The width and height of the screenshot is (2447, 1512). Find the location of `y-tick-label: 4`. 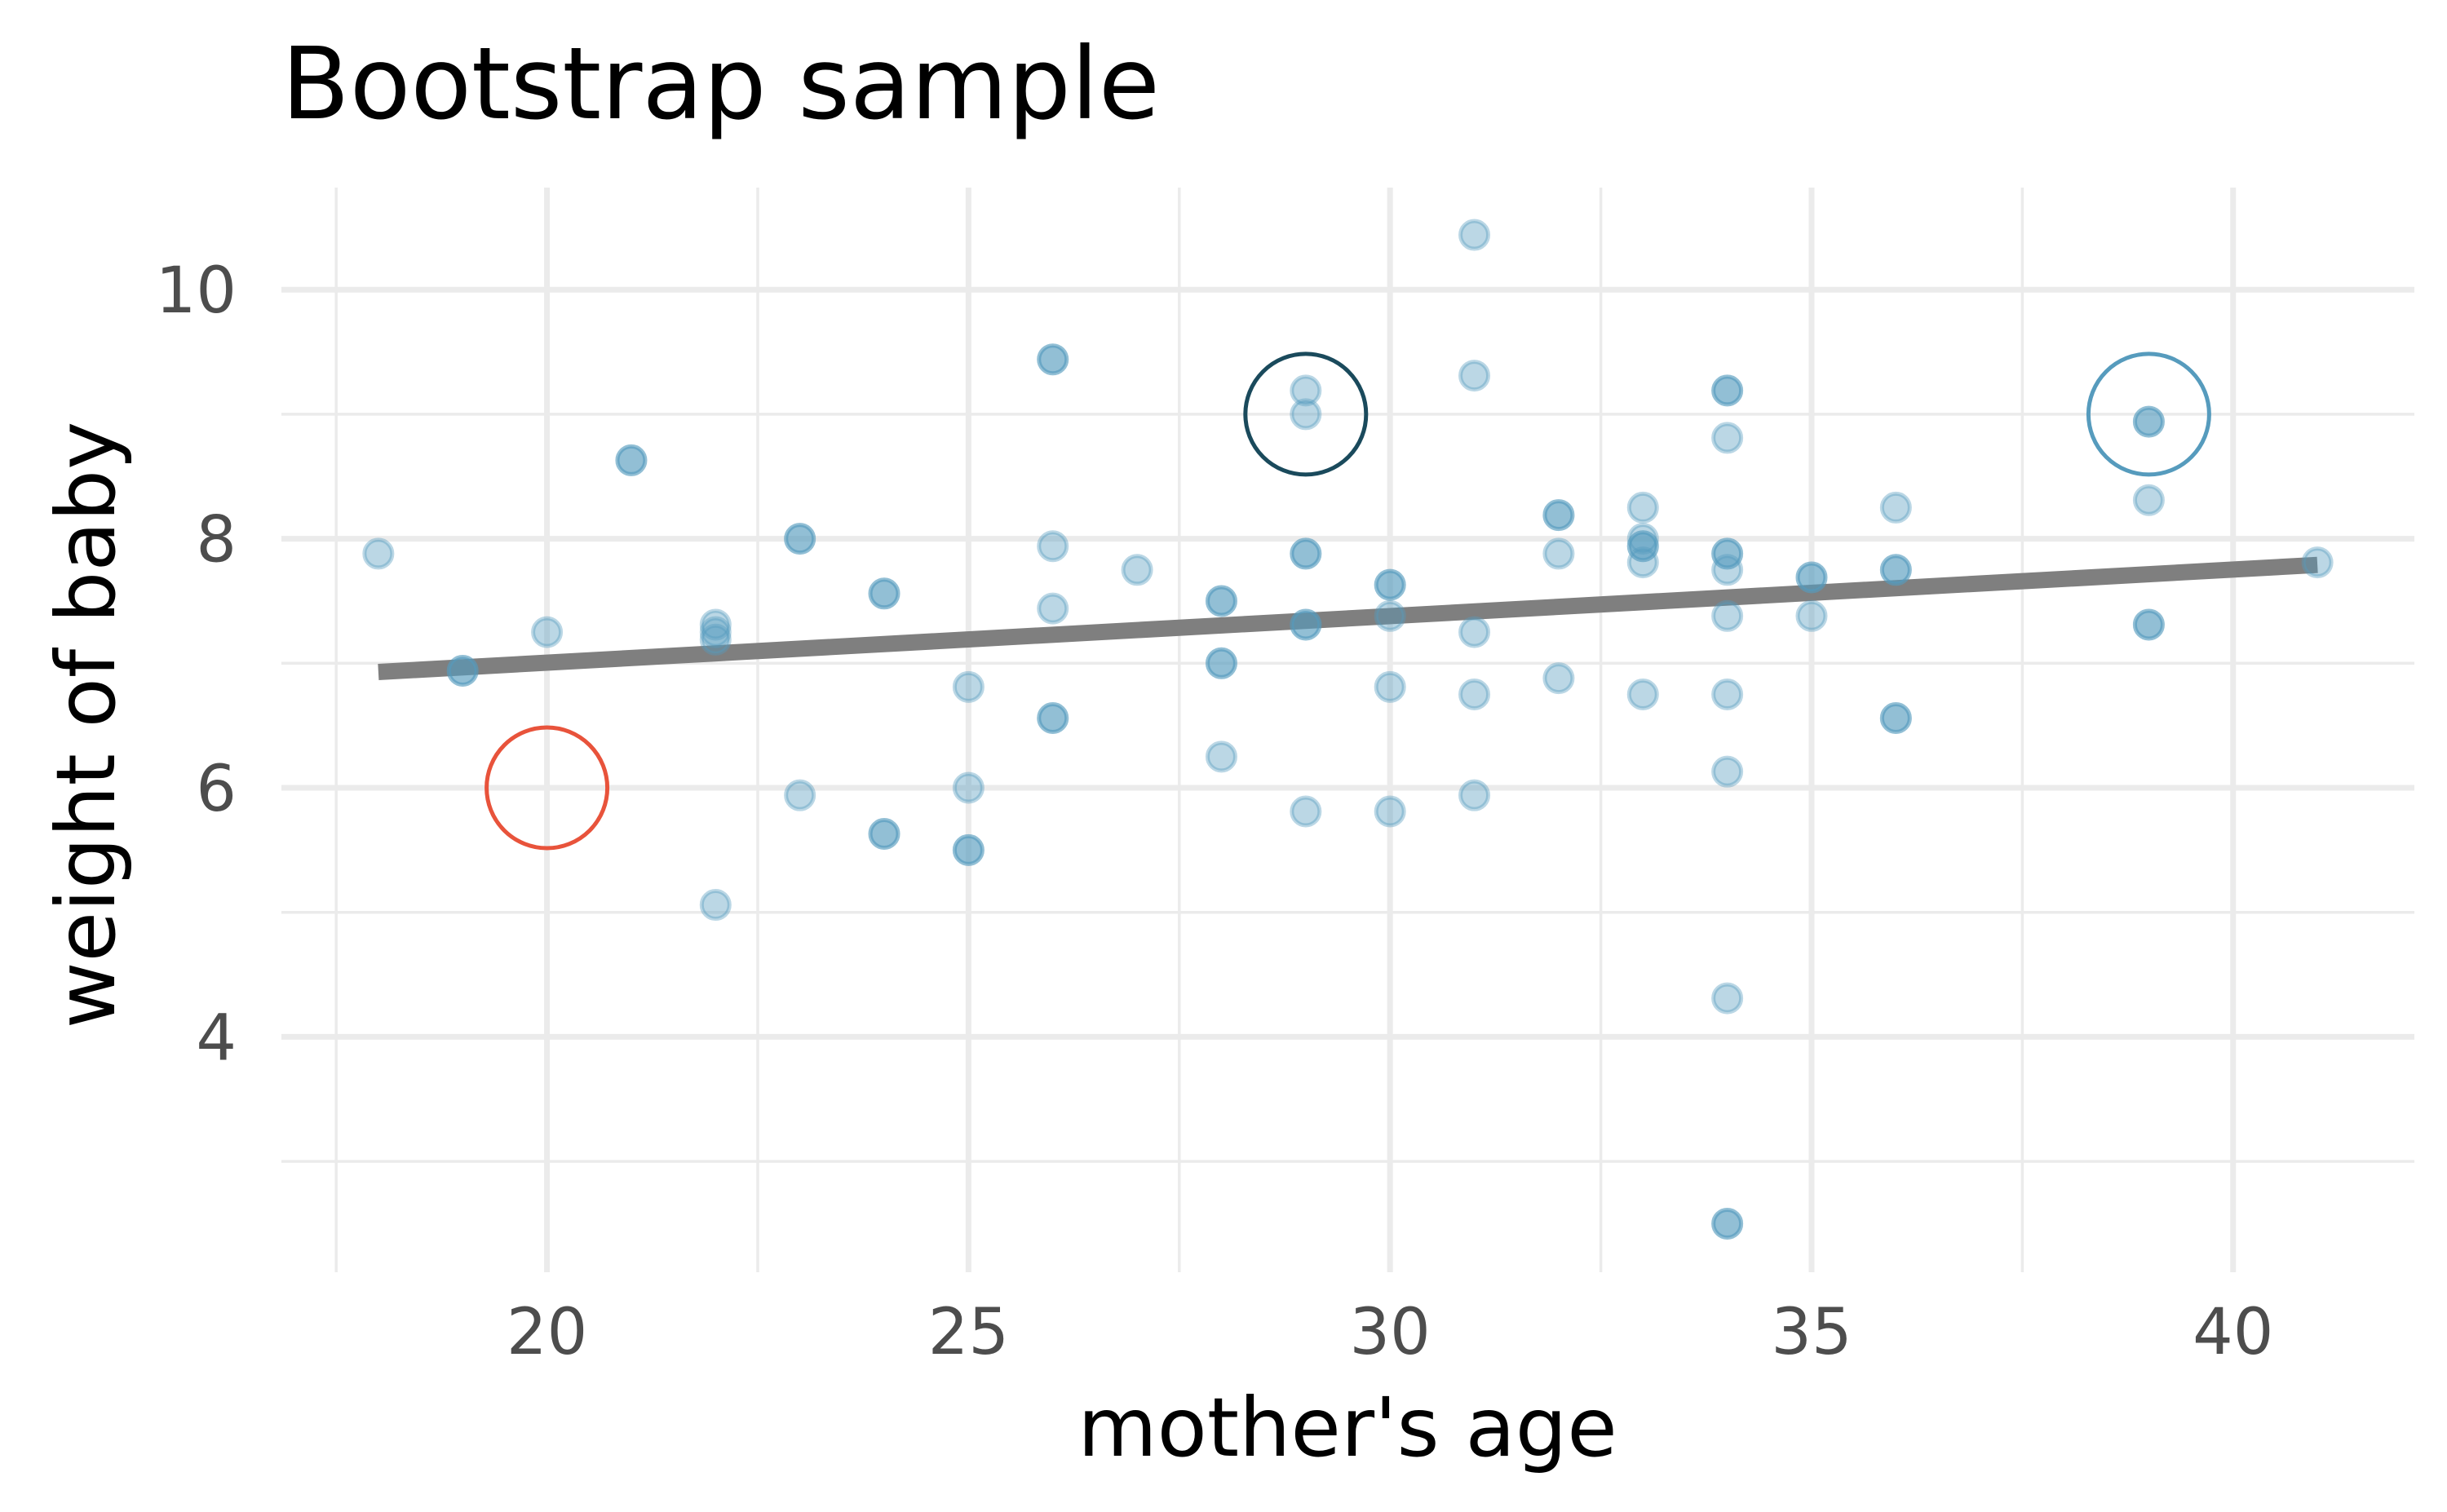

y-tick-label: 4 is located at coordinates (216, 1038).